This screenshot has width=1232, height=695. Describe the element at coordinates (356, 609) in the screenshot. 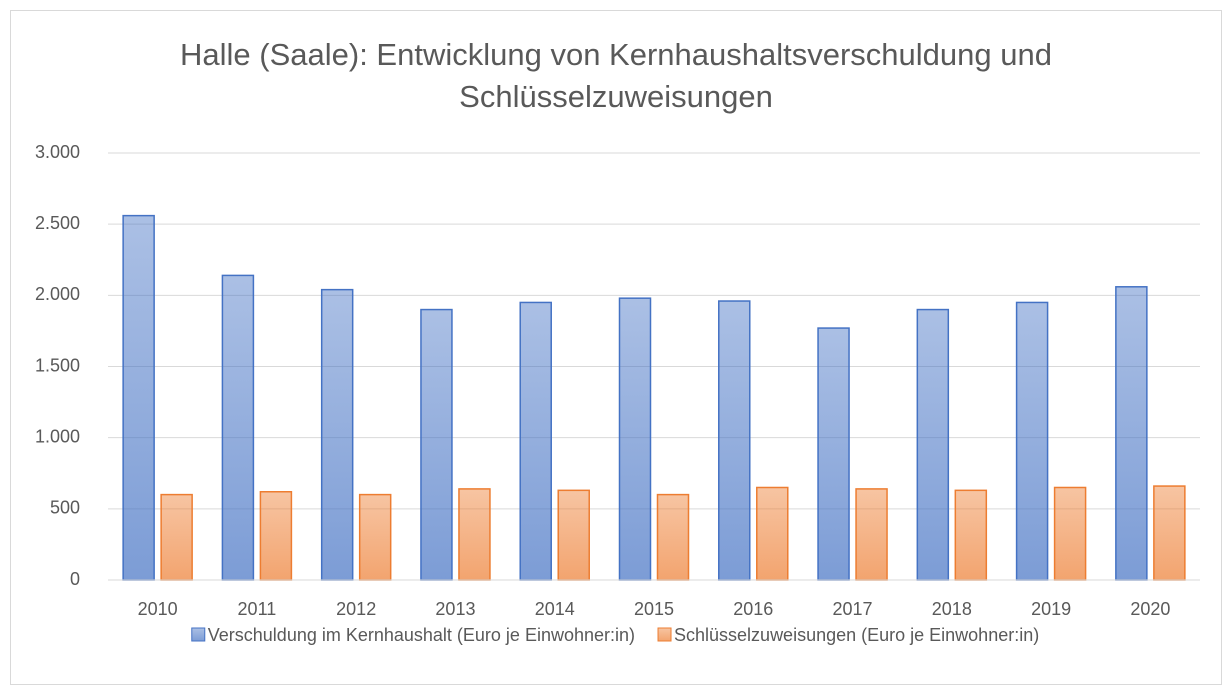

I see `x-tick-label: 2012` at that location.